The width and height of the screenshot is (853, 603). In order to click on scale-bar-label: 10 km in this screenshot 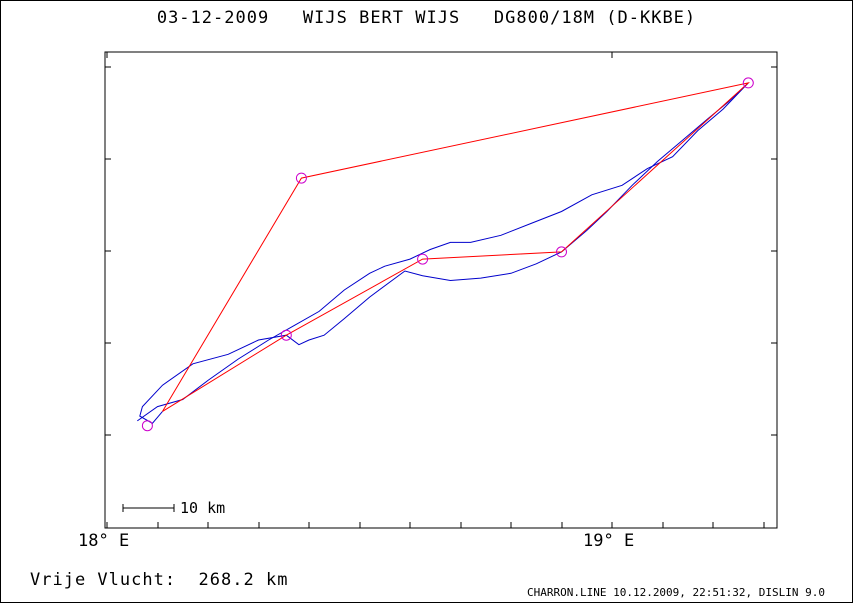, I will do `click(203, 508)`.